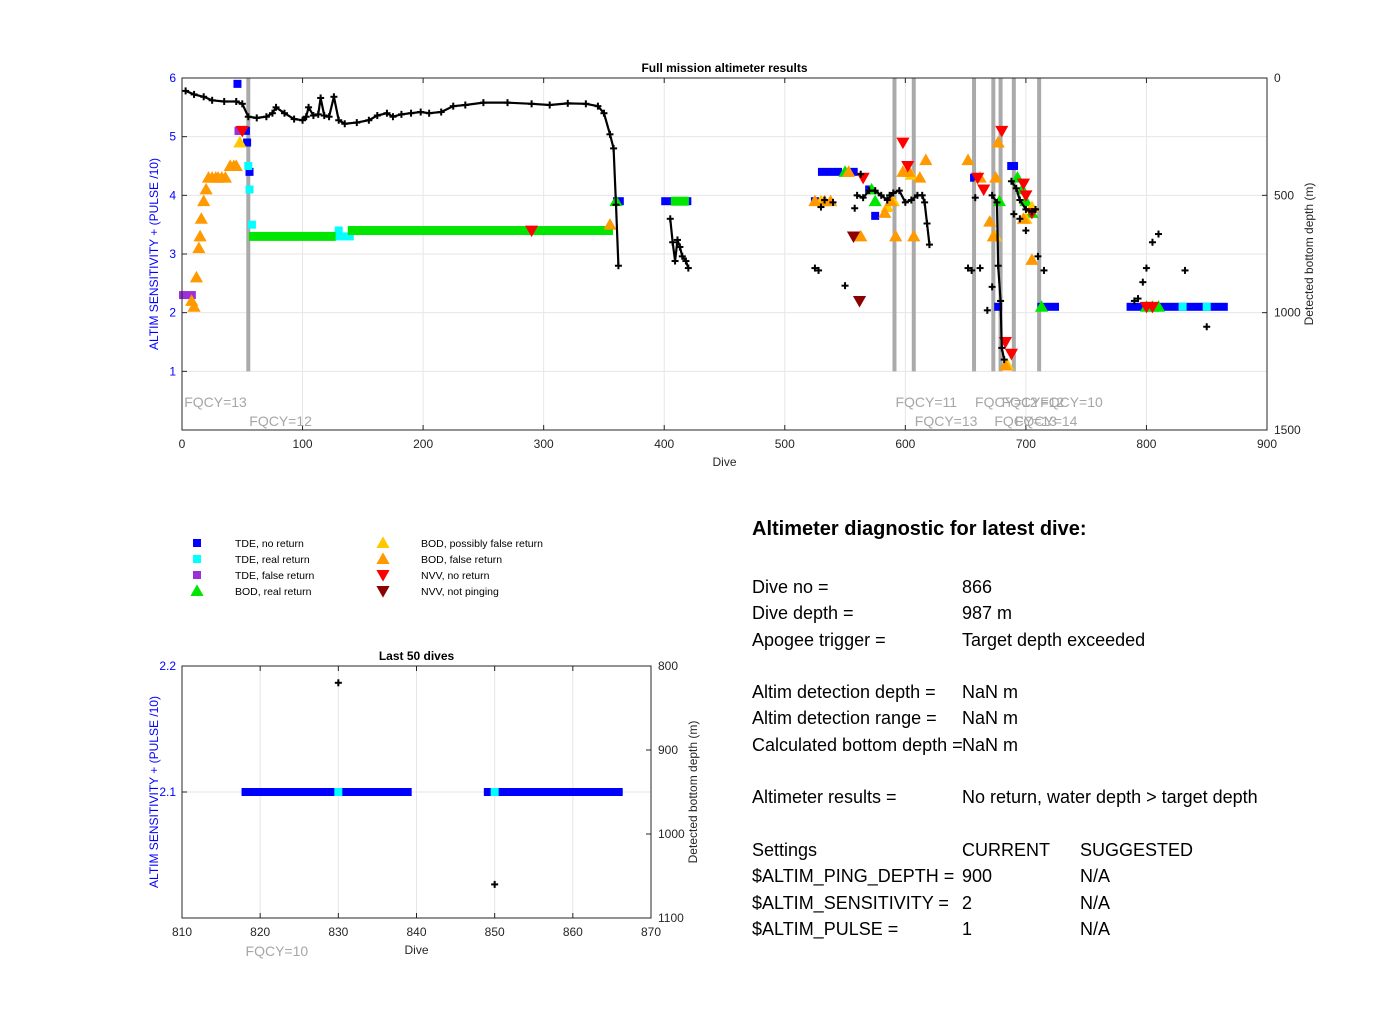  I want to click on legend-label: NVV, not pinging, so click(460, 592).